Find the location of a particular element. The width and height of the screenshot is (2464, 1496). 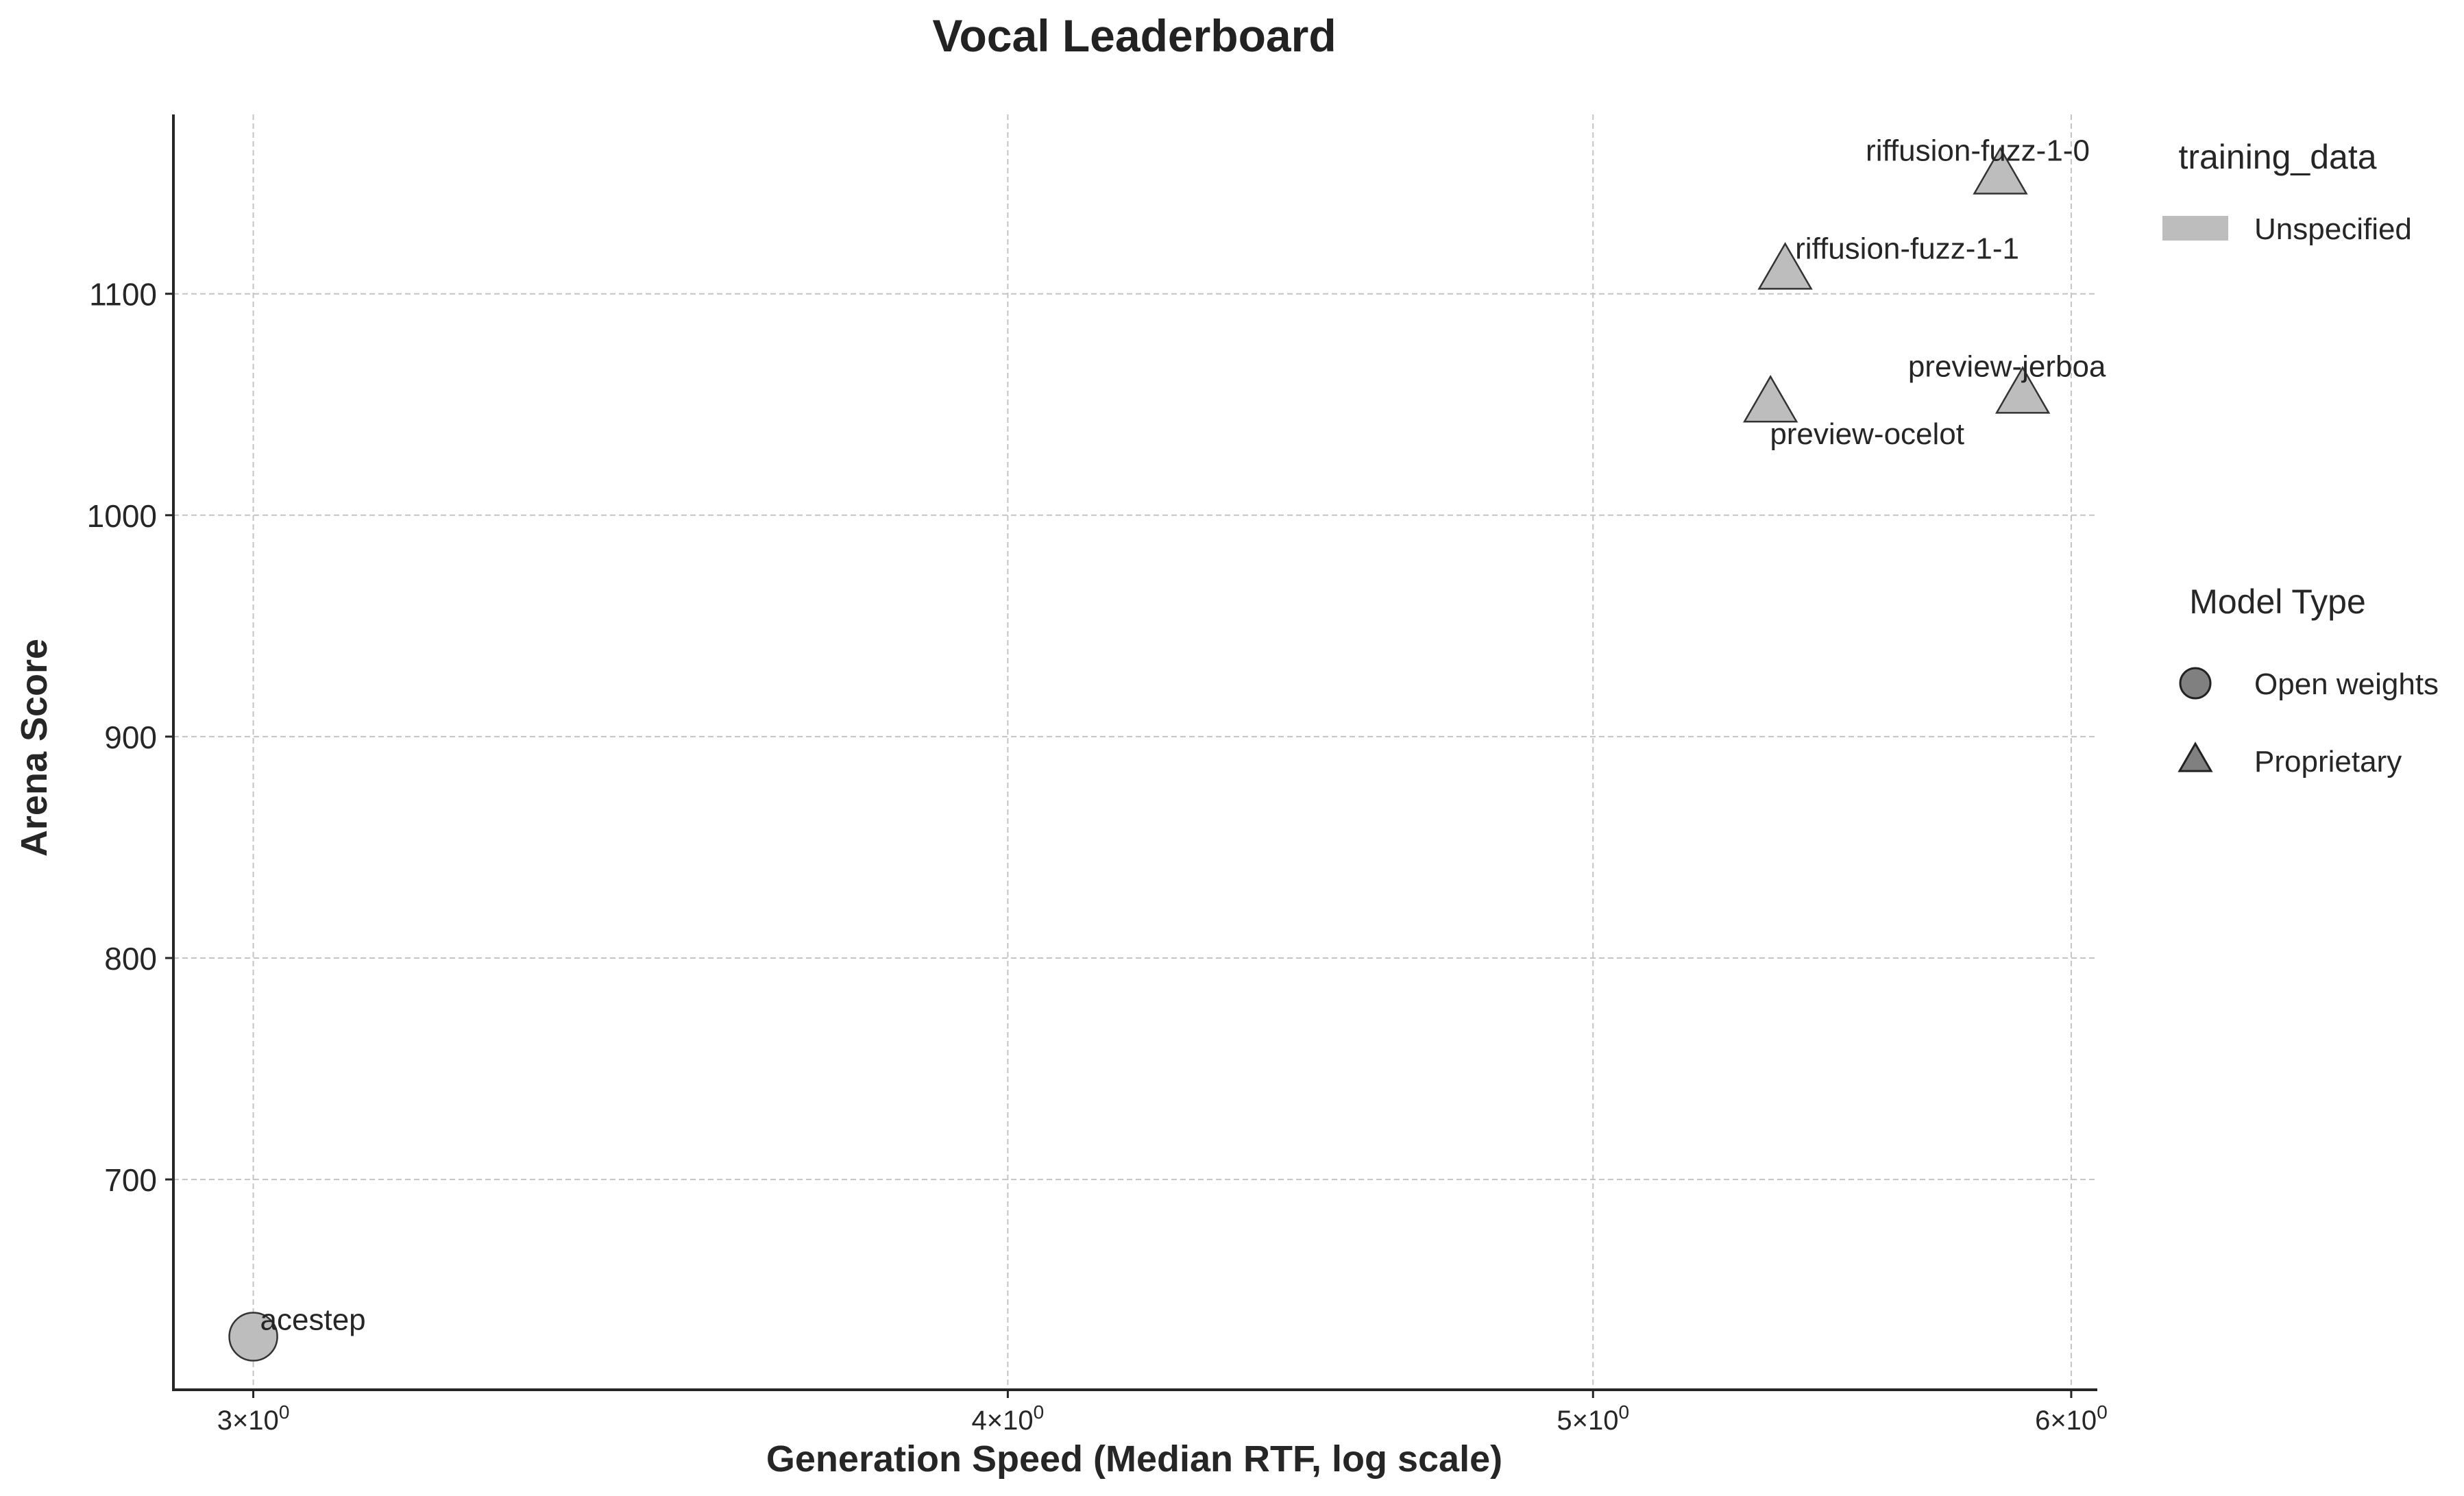

legend-model-title: Model Type is located at coordinates (2277, 602).